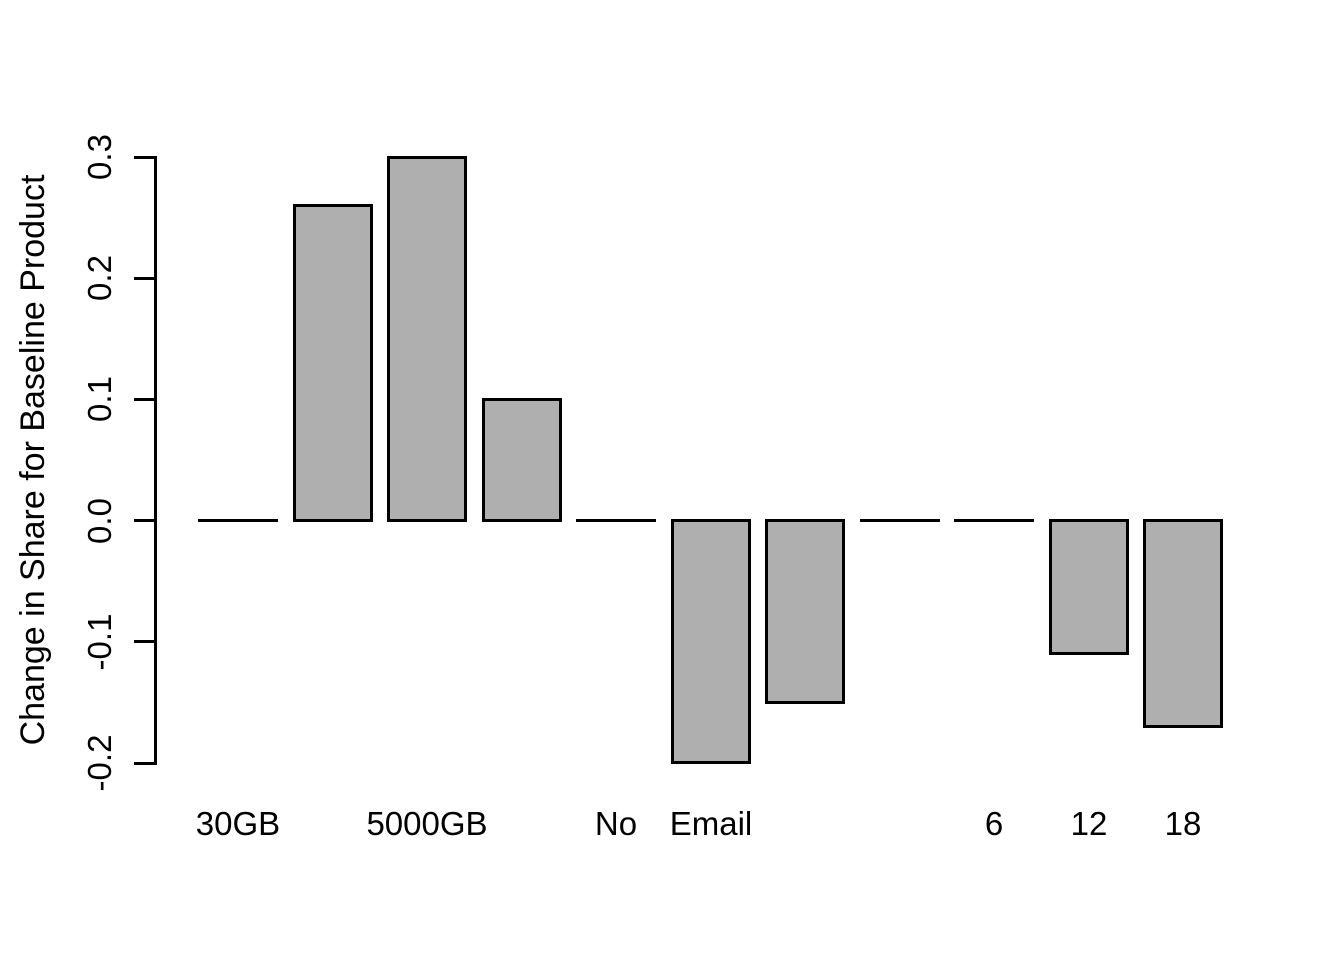 Image resolution: width=1344 pixels, height=960 pixels. Describe the element at coordinates (33, 460) in the screenshot. I see `y-axis-title: Change in Share for Baseline Product` at that location.